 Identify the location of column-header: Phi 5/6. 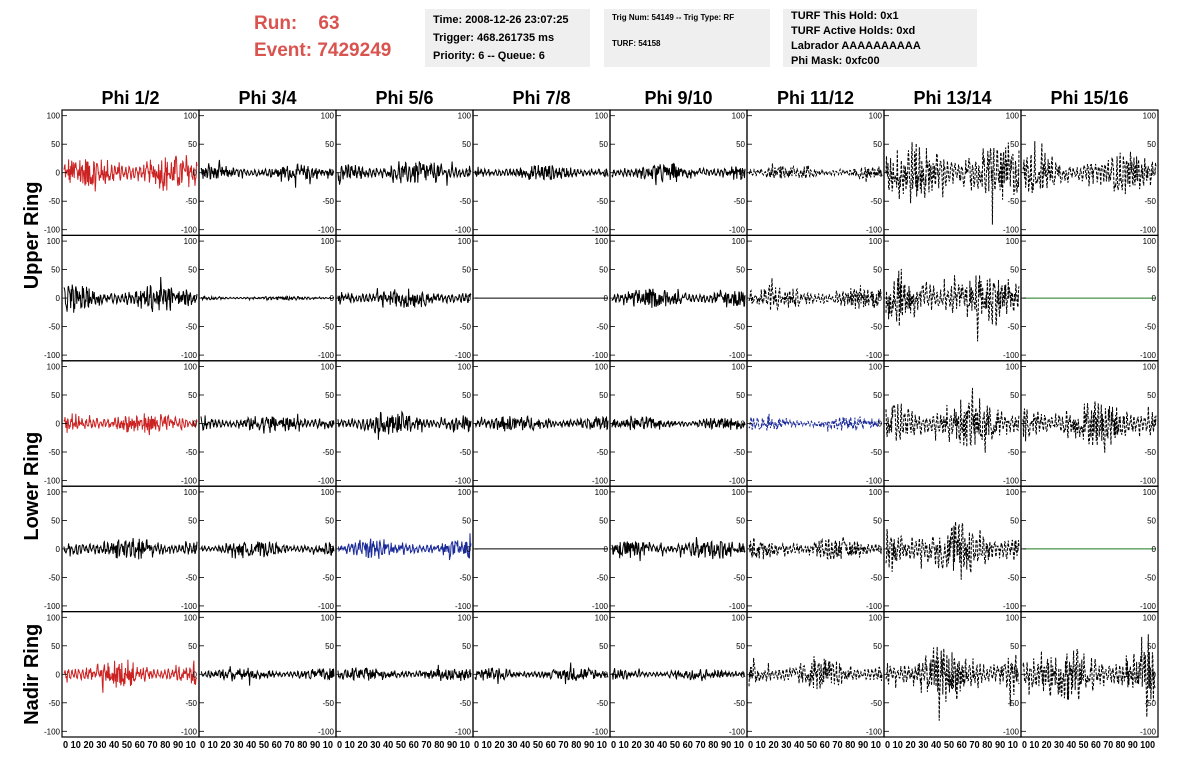
(404, 98).